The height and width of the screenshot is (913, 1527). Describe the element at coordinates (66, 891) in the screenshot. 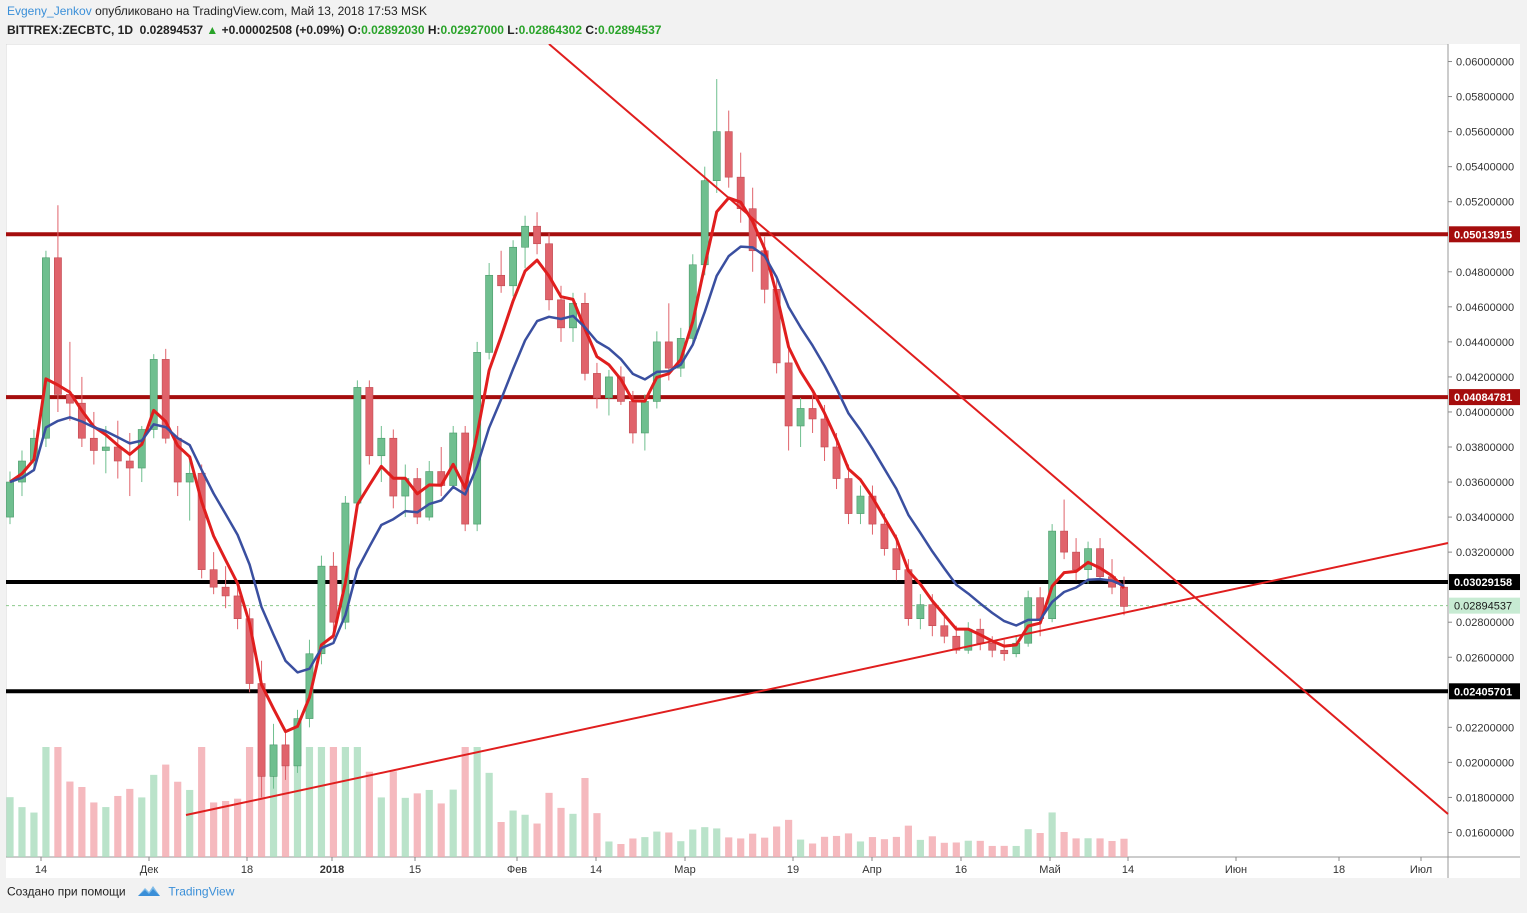

I see `created-with-text: Создано при помощи` at that location.